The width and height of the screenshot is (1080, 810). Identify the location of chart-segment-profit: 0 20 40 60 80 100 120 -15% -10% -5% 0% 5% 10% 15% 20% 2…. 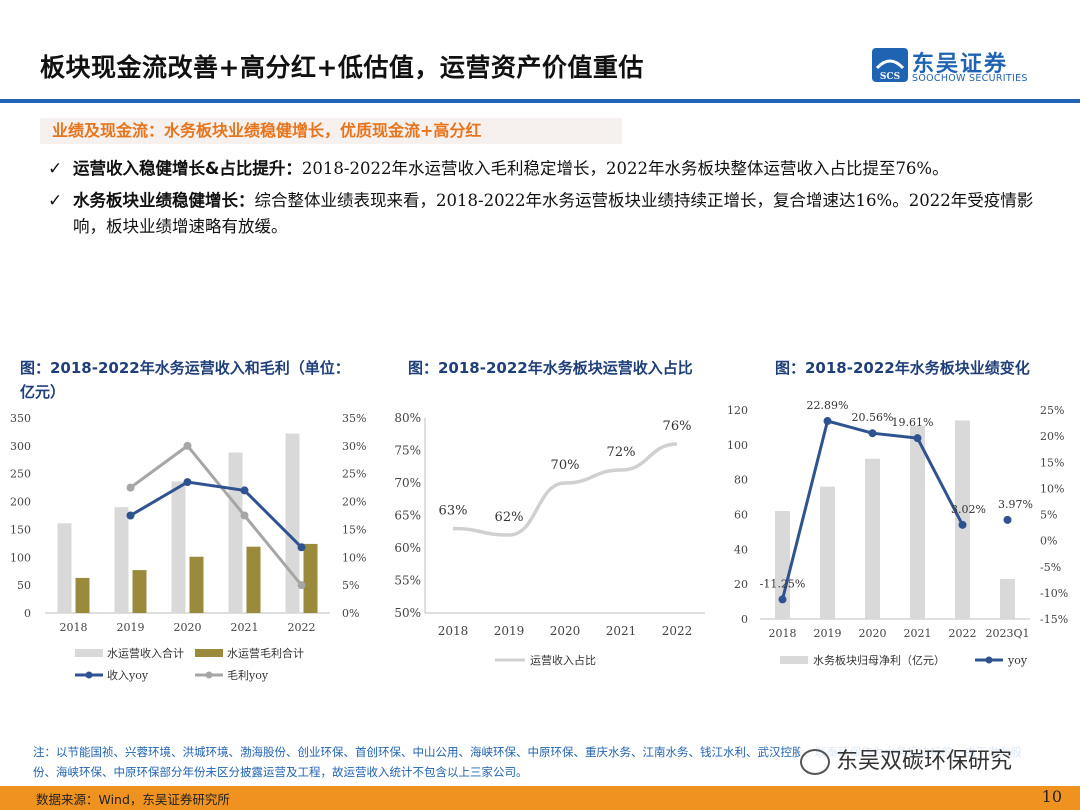
(897, 533).